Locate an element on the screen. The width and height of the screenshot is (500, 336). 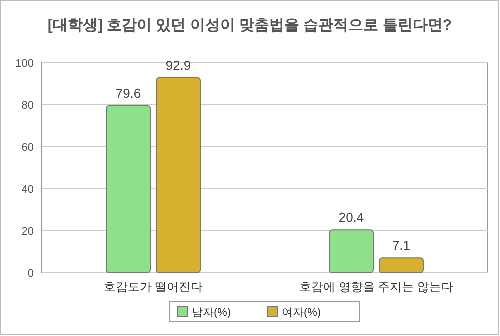
x-tick-label: 호감에 영향을 주지는 않는다 is located at coordinates (376, 287).